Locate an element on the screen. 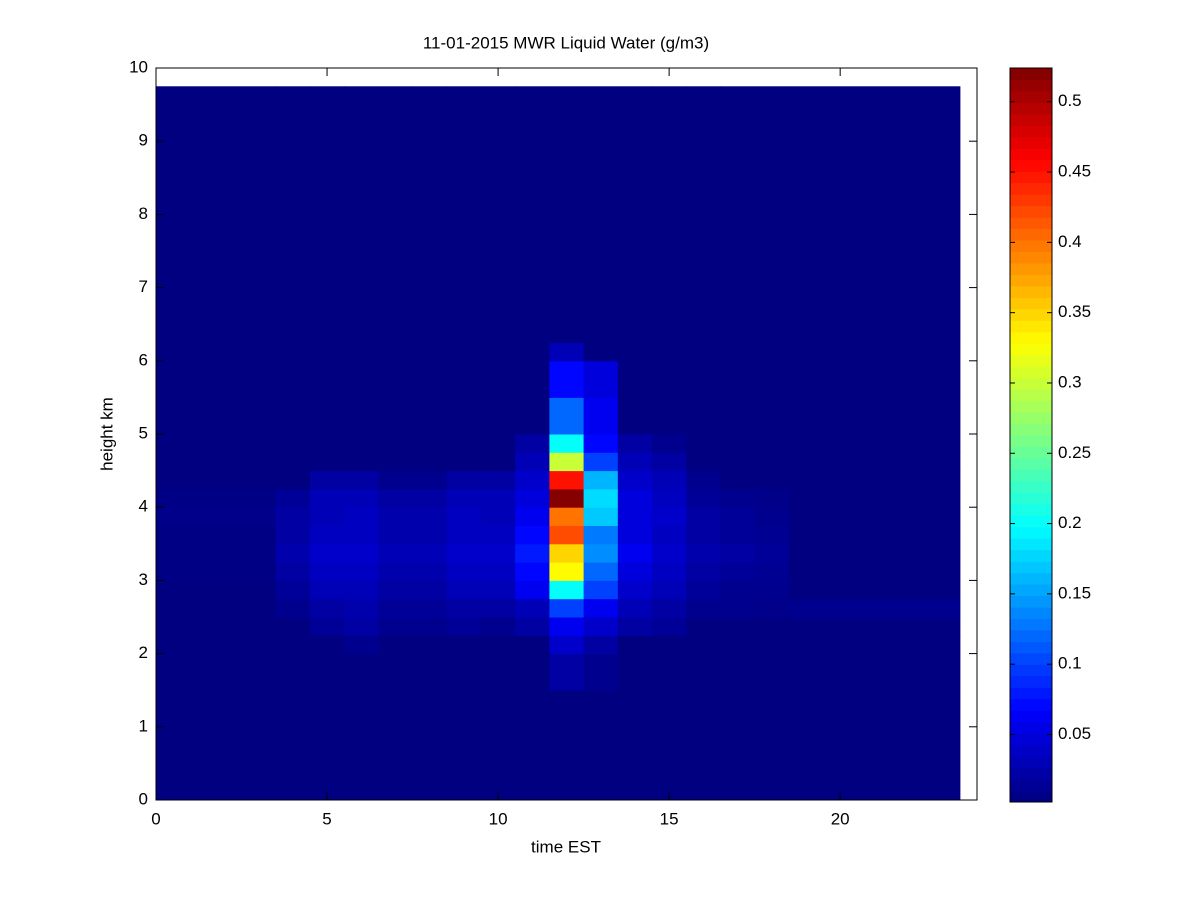  colorbar-tick-label: 0.4 is located at coordinates (1070, 241).